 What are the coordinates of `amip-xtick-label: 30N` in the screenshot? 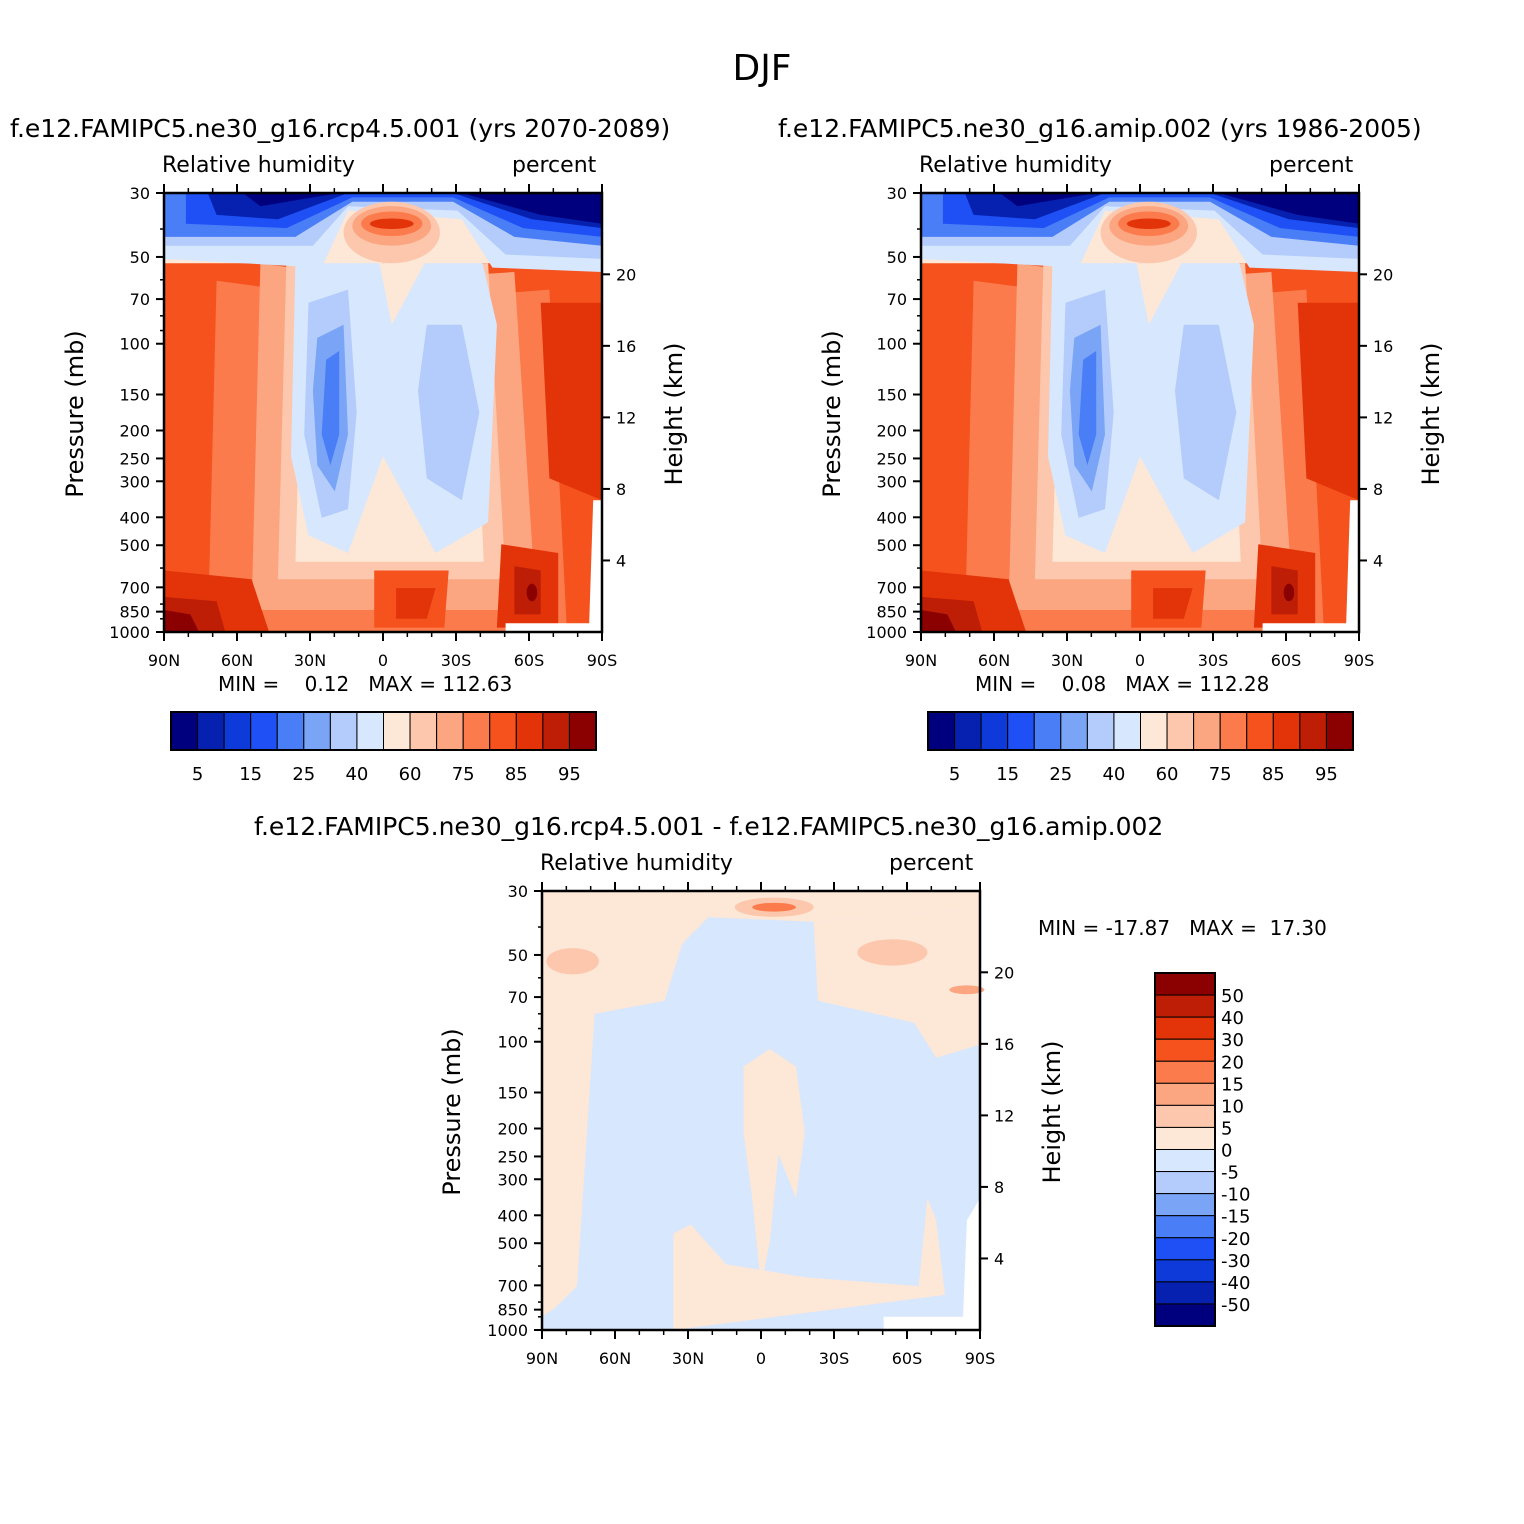 It's located at (1067, 660).